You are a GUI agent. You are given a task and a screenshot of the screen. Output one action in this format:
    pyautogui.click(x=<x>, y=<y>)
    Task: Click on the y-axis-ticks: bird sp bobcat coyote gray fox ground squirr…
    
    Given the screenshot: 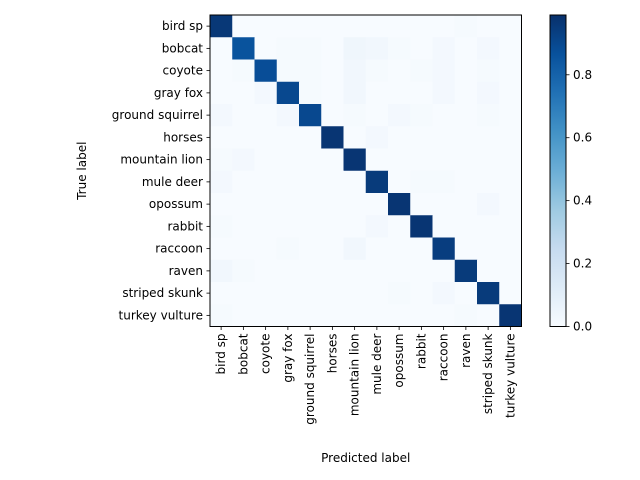 What is the action you would take?
    pyautogui.click(x=161, y=170)
    